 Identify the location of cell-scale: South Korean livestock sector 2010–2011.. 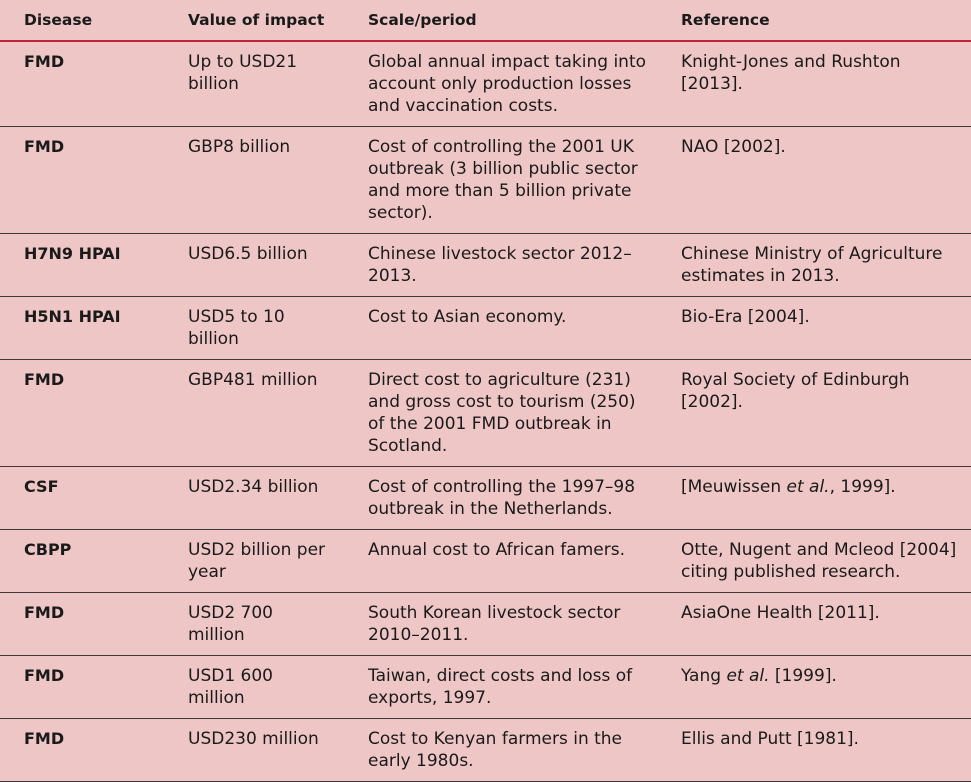
(500, 624).